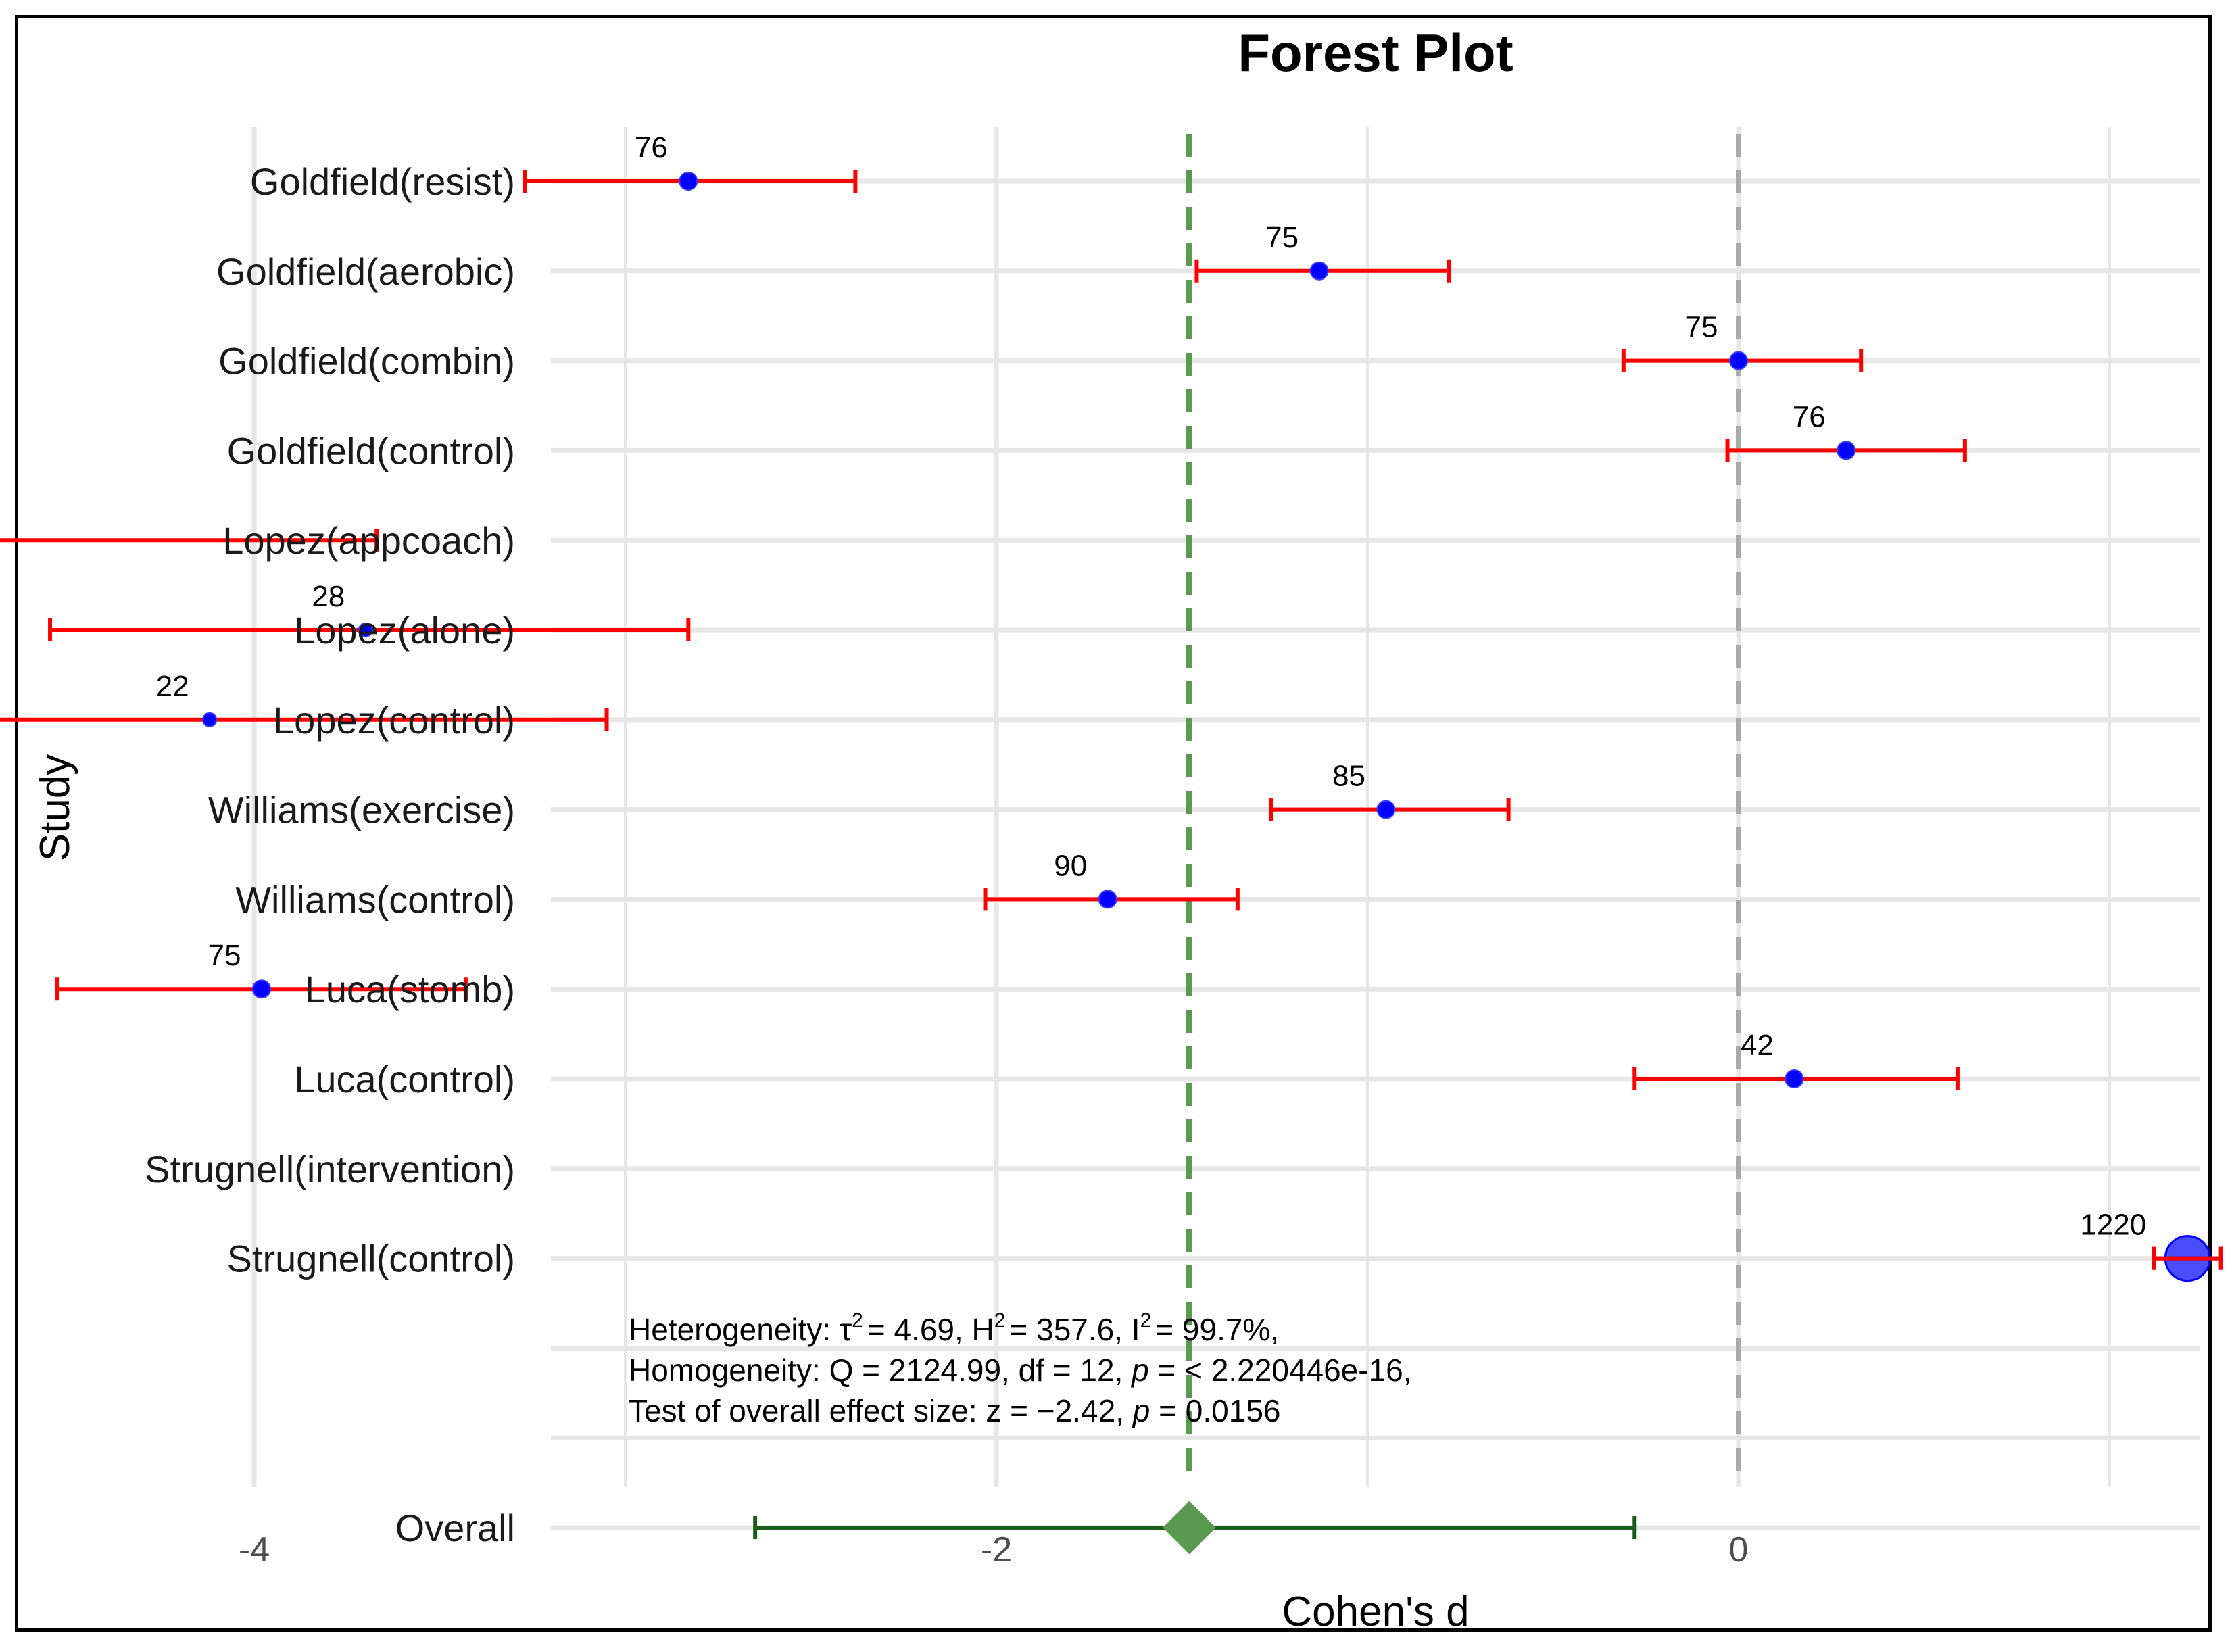  Describe the element at coordinates (410, 989) in the screenshot. I see `study-label: Luca(stomb)` at that location.